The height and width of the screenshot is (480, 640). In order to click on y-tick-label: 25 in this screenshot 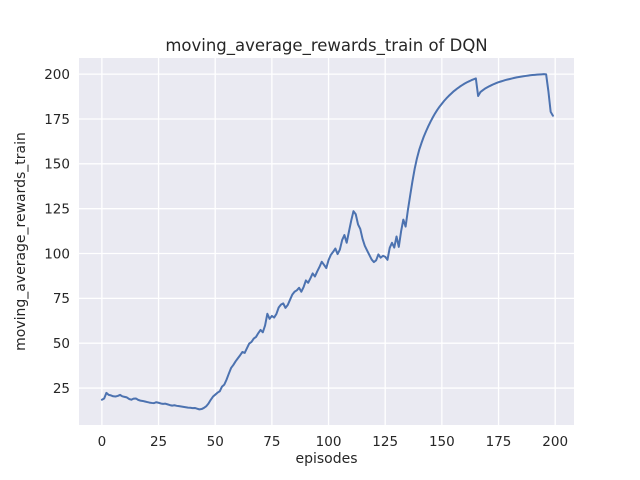, I will do `click(61, 389)`.